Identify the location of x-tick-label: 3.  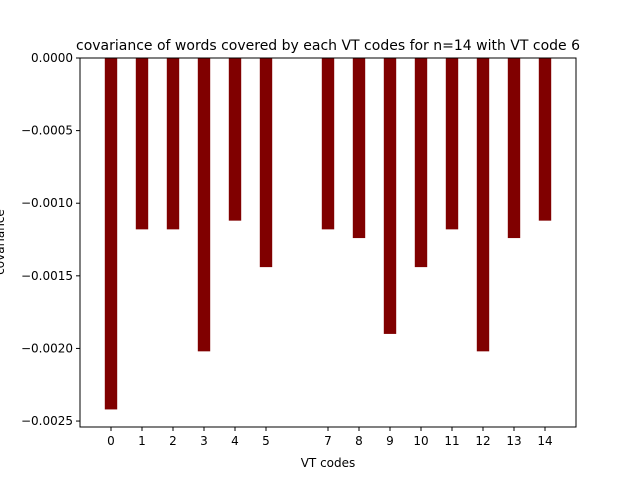
(204, 441).